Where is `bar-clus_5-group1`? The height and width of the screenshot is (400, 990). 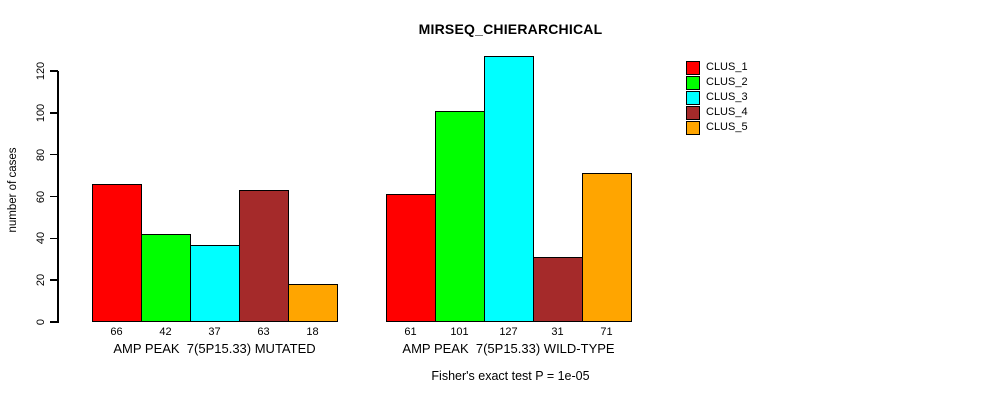
bar-clus_5-group1 is located at coordinates (313, 303).